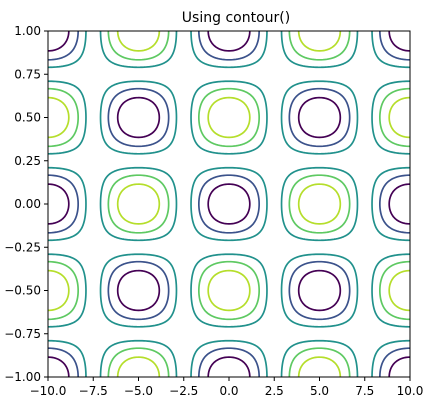 The height and width of the screenshot is (410, 436). Describe the element at coordinates (410, 391) in the screenshot. I see `x-tick-label: 10.0` at that location.